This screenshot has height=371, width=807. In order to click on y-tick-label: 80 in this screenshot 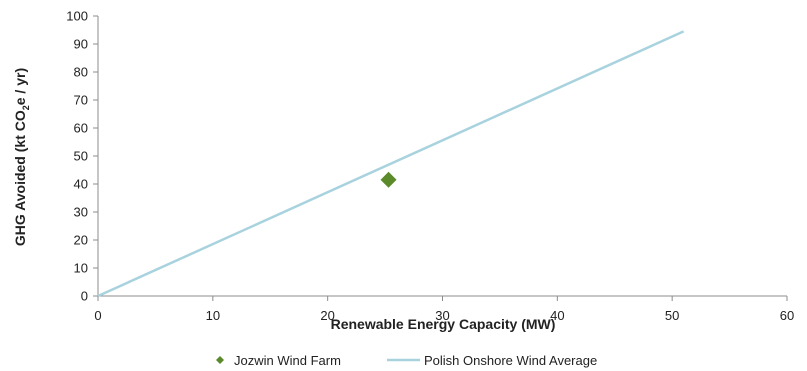, I will do `click(81, 72)`.